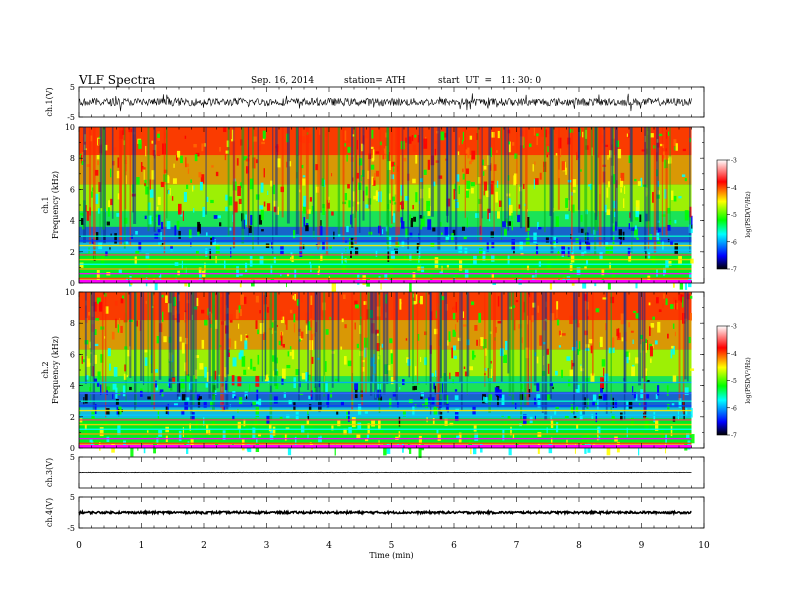 The height and width of the screenshot is (612, 792). I want to click on x-tick-label: 3, so click(267, 546).